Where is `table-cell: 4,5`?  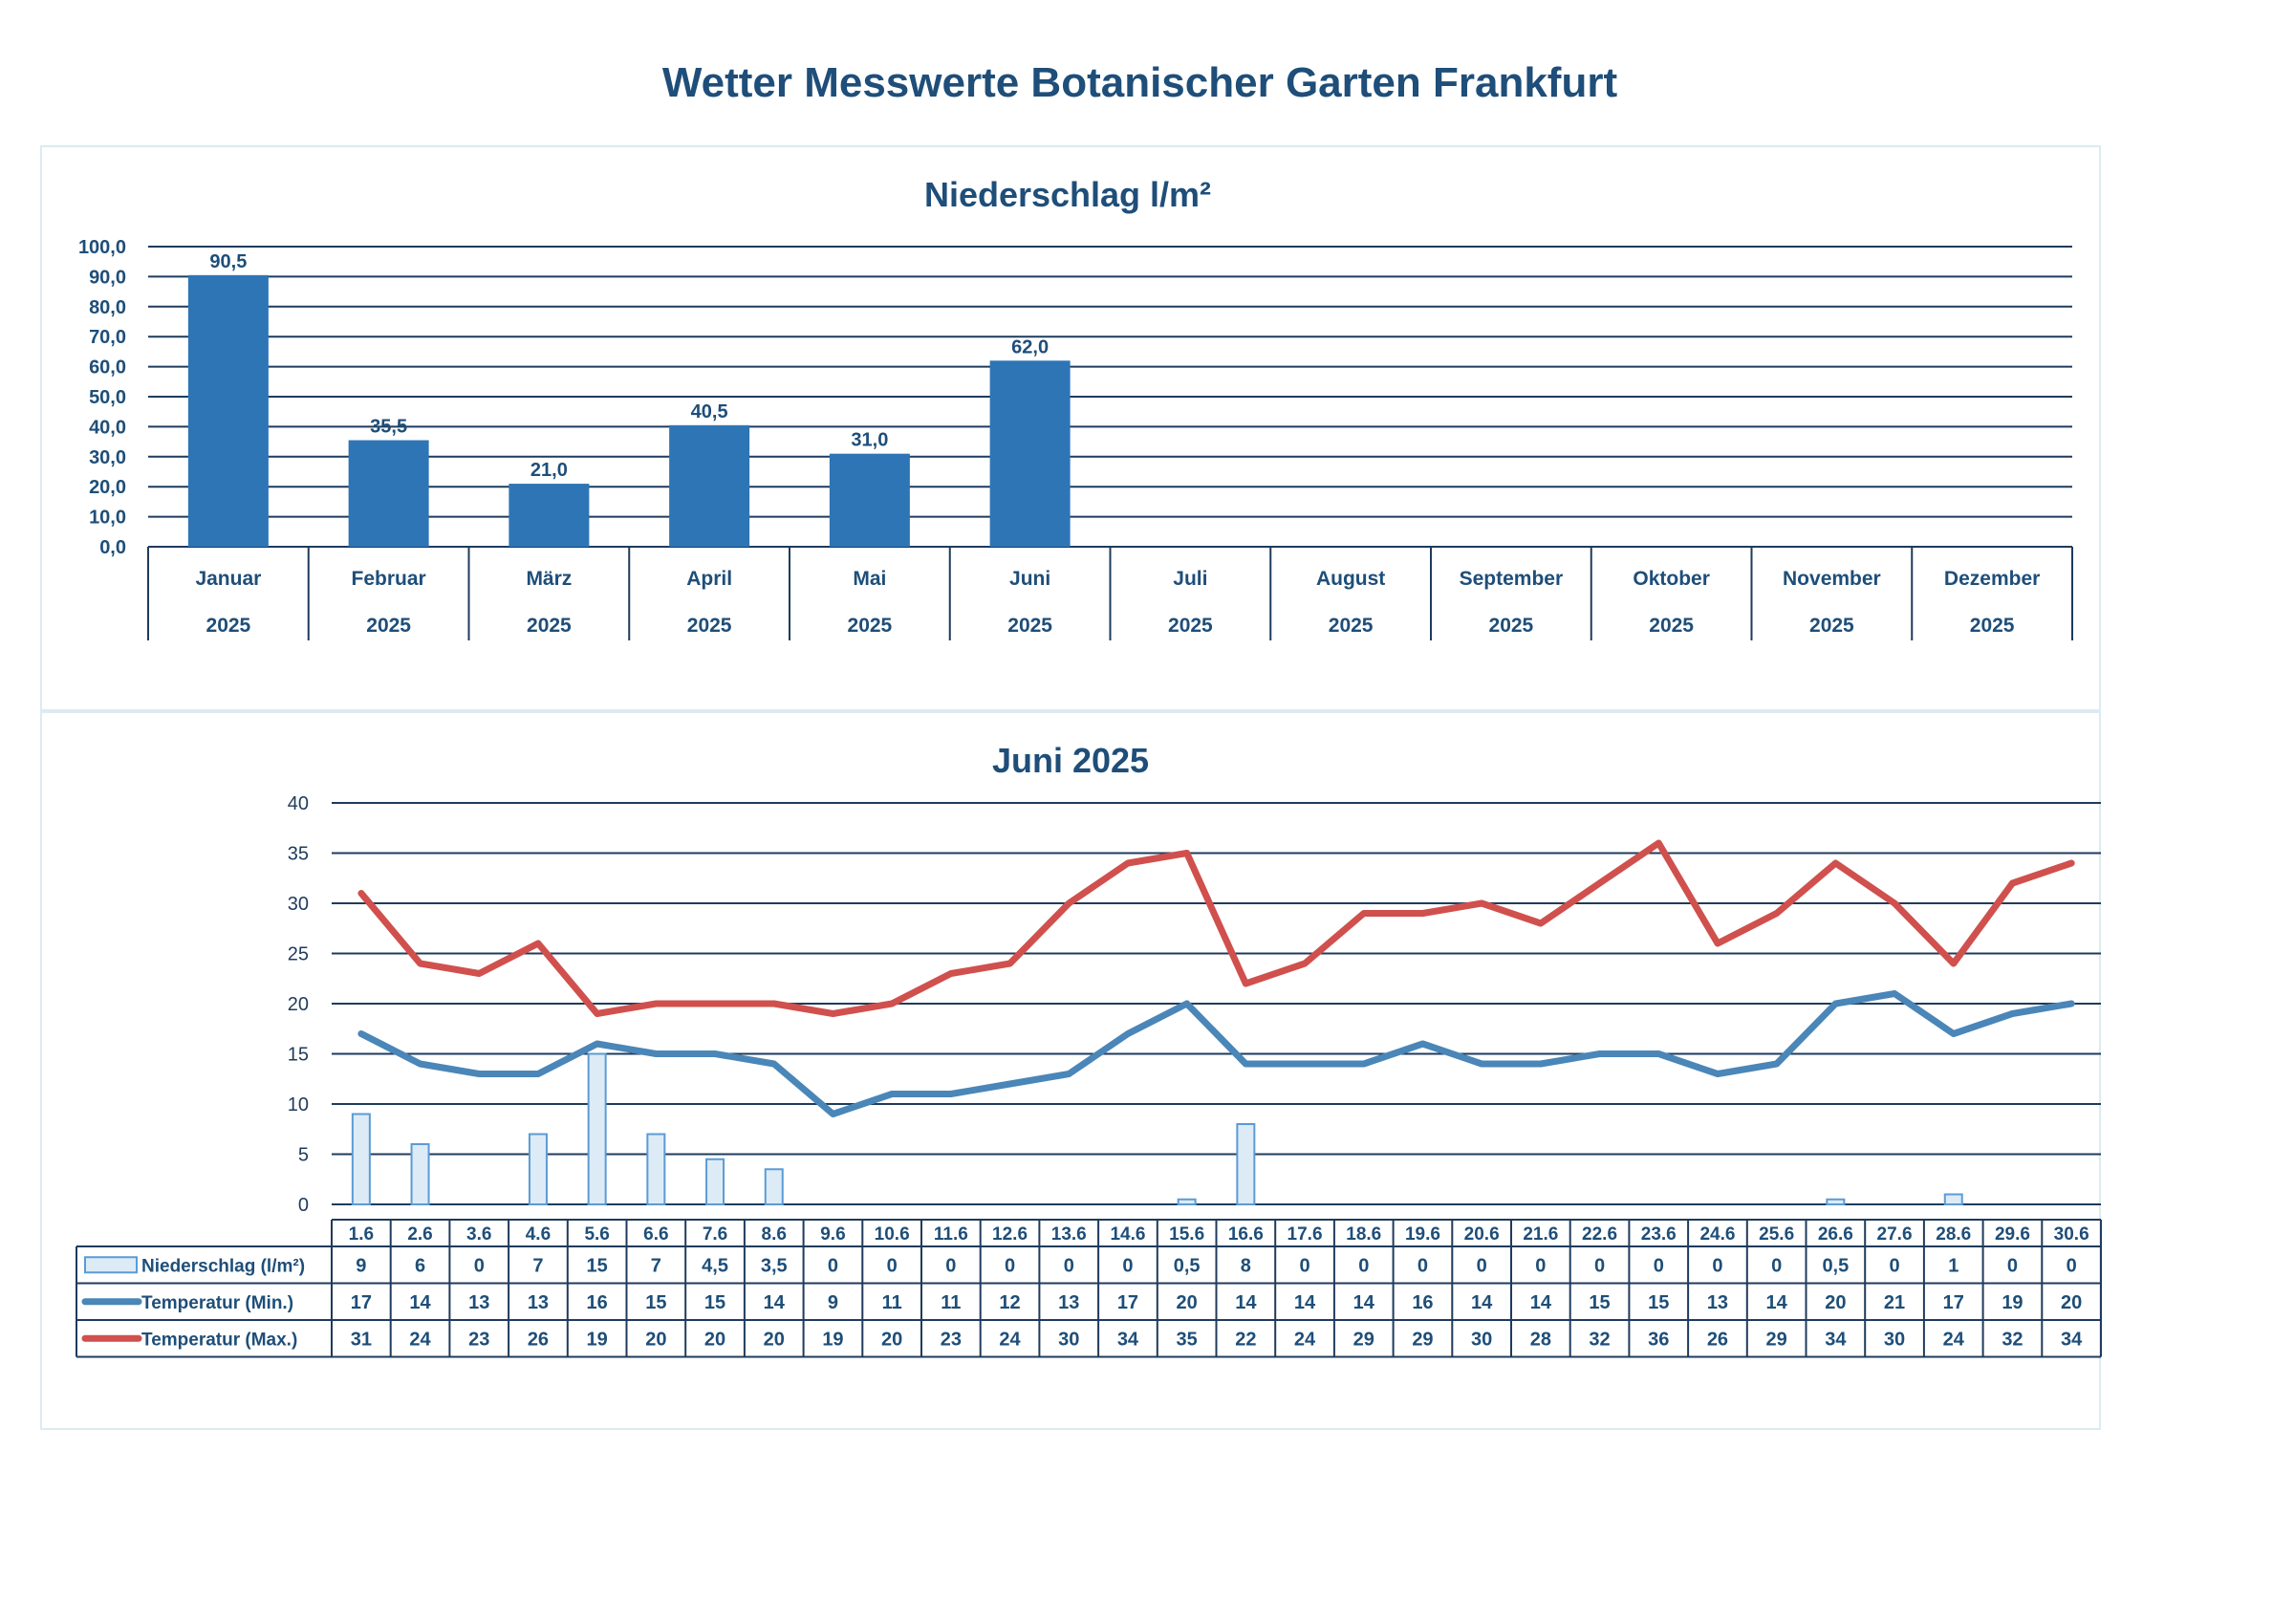 table-cell: 4,5 is located at coordinates (715, 1266).